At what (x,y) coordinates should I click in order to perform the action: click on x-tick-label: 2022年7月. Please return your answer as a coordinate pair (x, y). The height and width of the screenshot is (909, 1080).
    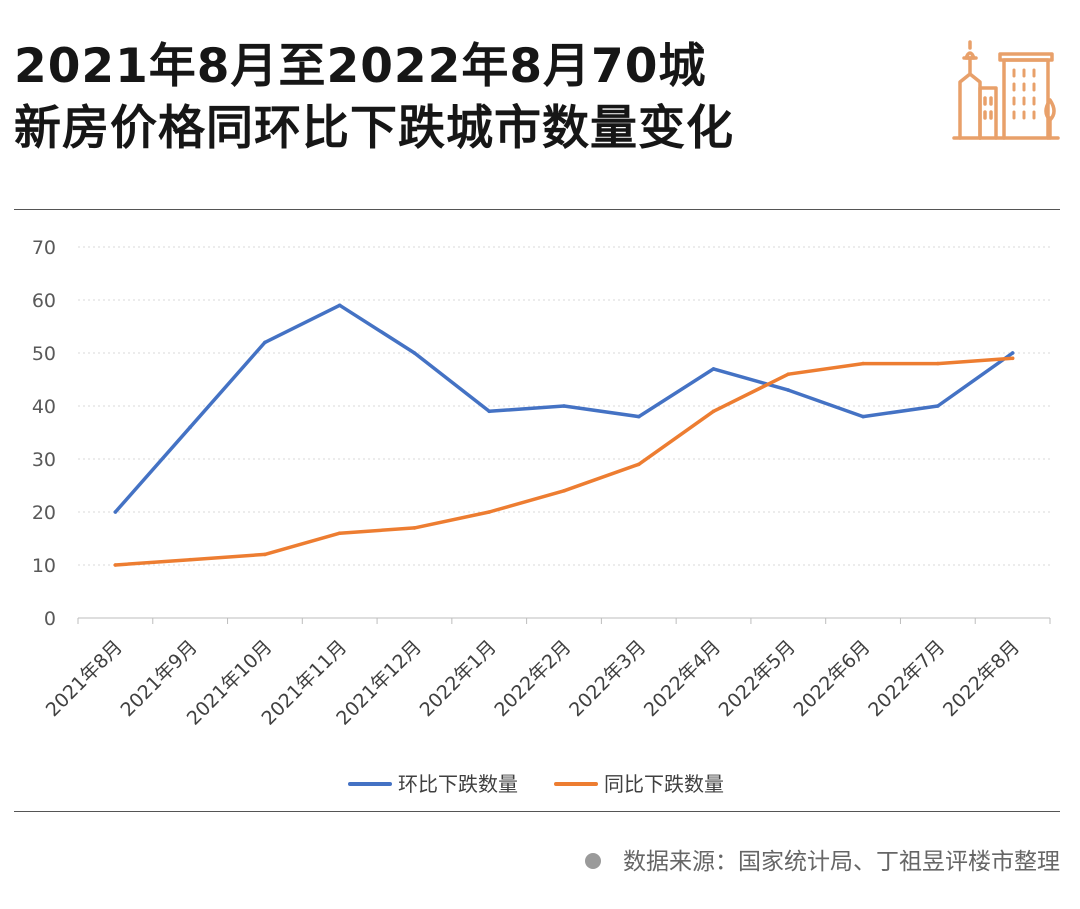
    Looking at the image, I should click on (906, 678).